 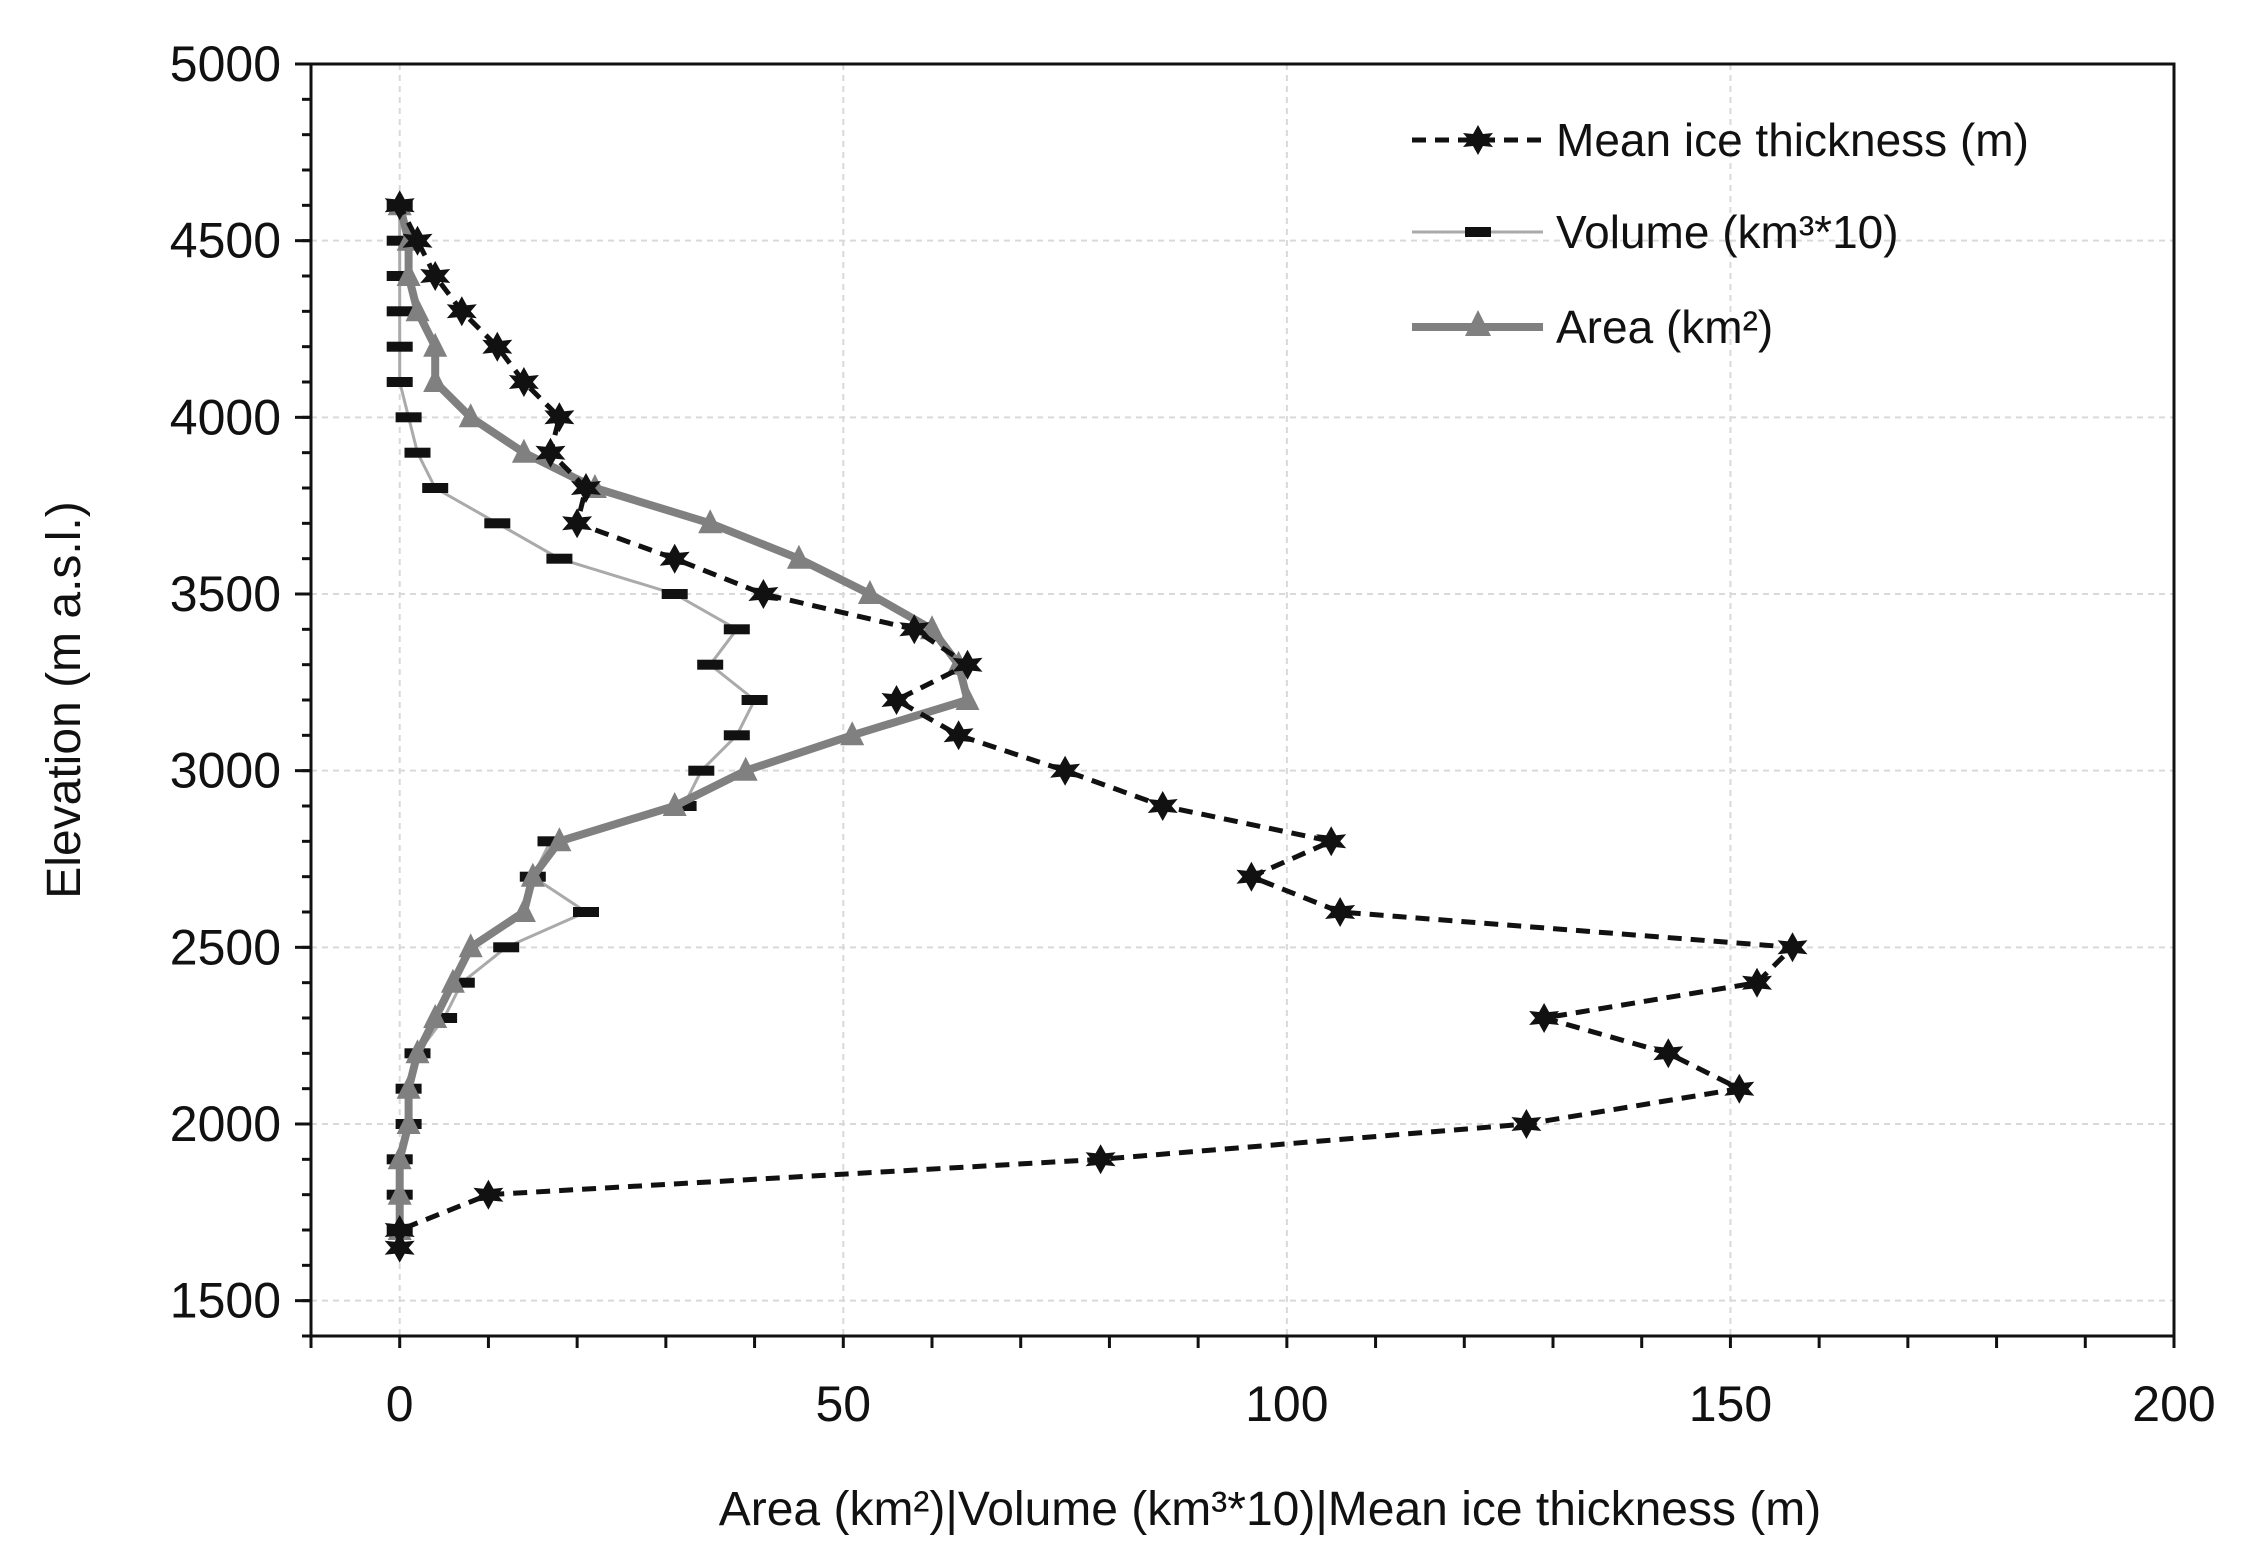 I want to click on x-tick-label: 0, so click(x=400, y=1404).